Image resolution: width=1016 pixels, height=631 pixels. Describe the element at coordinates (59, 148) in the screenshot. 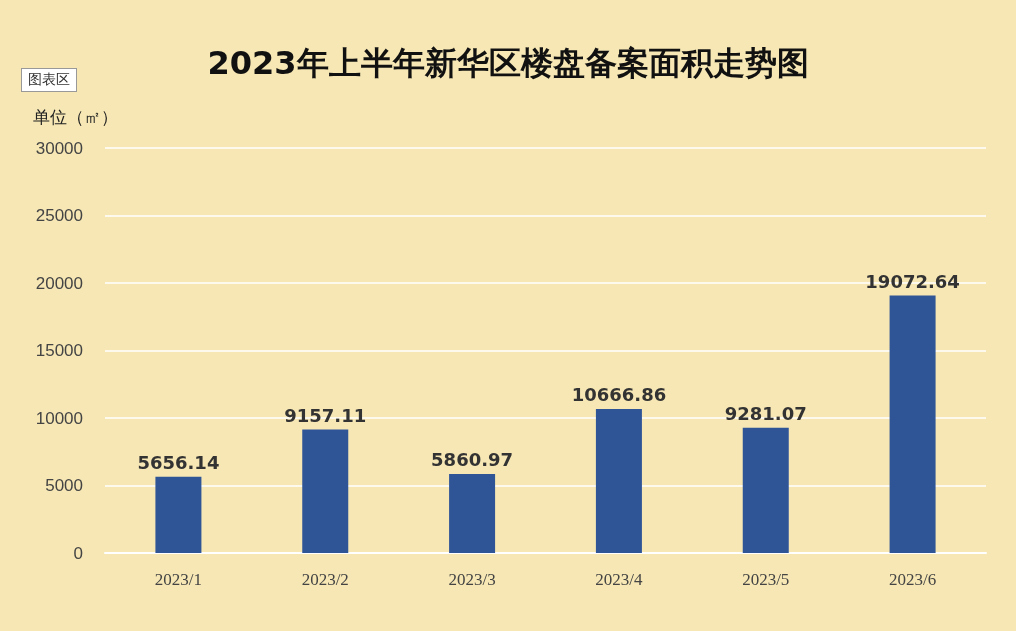

I see `y-tick-label: 30000` at that location.